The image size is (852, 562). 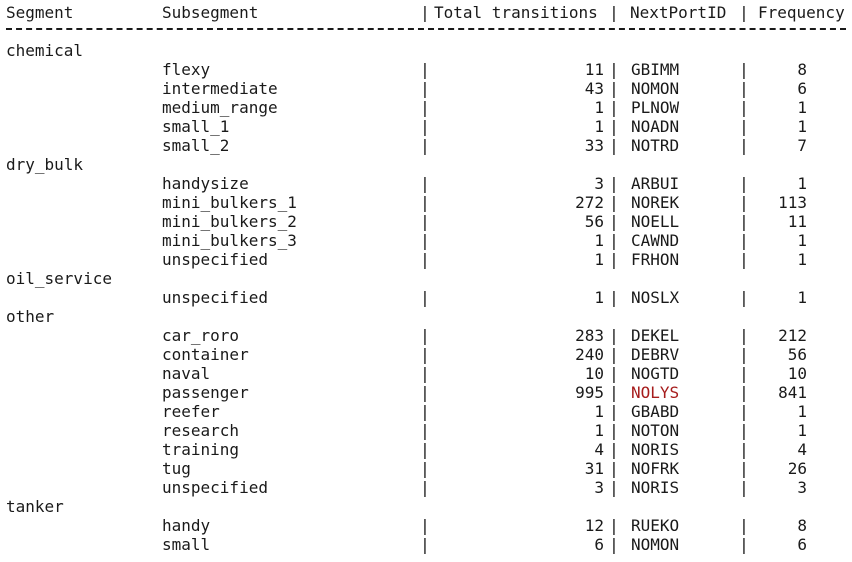 I want to click on table-row: unspecified | 1 | NOSLX | 1, so click(x=426, y=297).